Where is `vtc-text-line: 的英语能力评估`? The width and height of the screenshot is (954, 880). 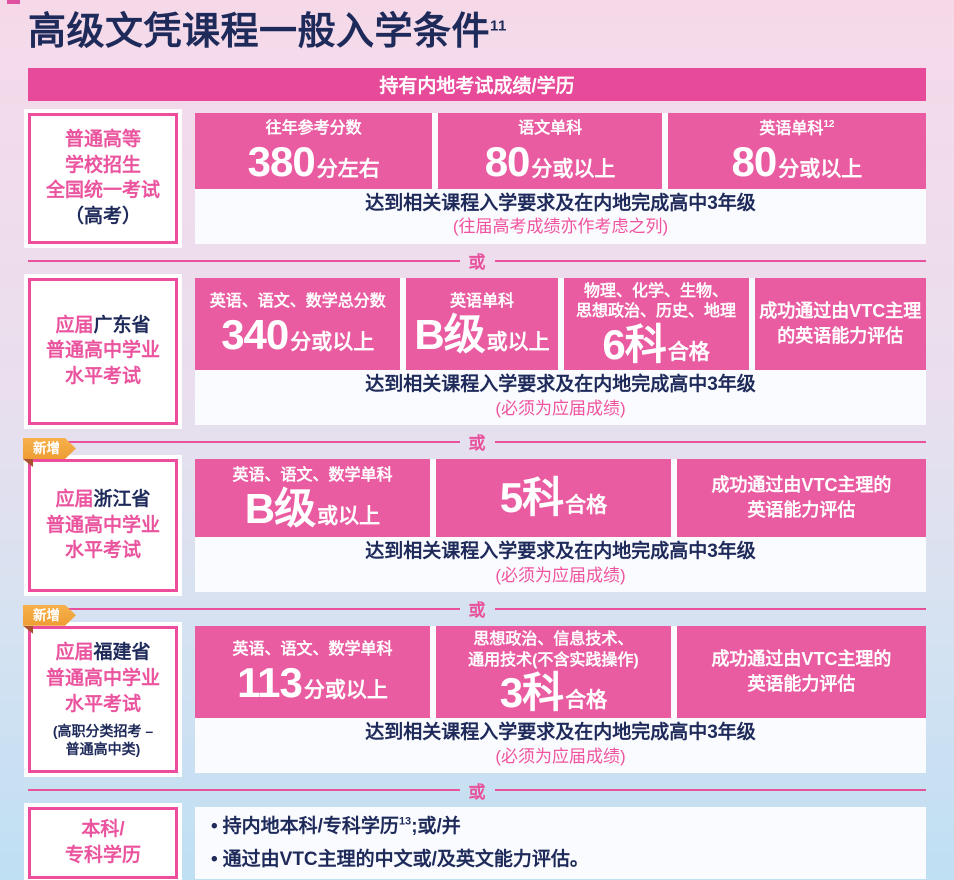
vtc-text-line: 的英语能力评估 is located at coordinates (840, 335).